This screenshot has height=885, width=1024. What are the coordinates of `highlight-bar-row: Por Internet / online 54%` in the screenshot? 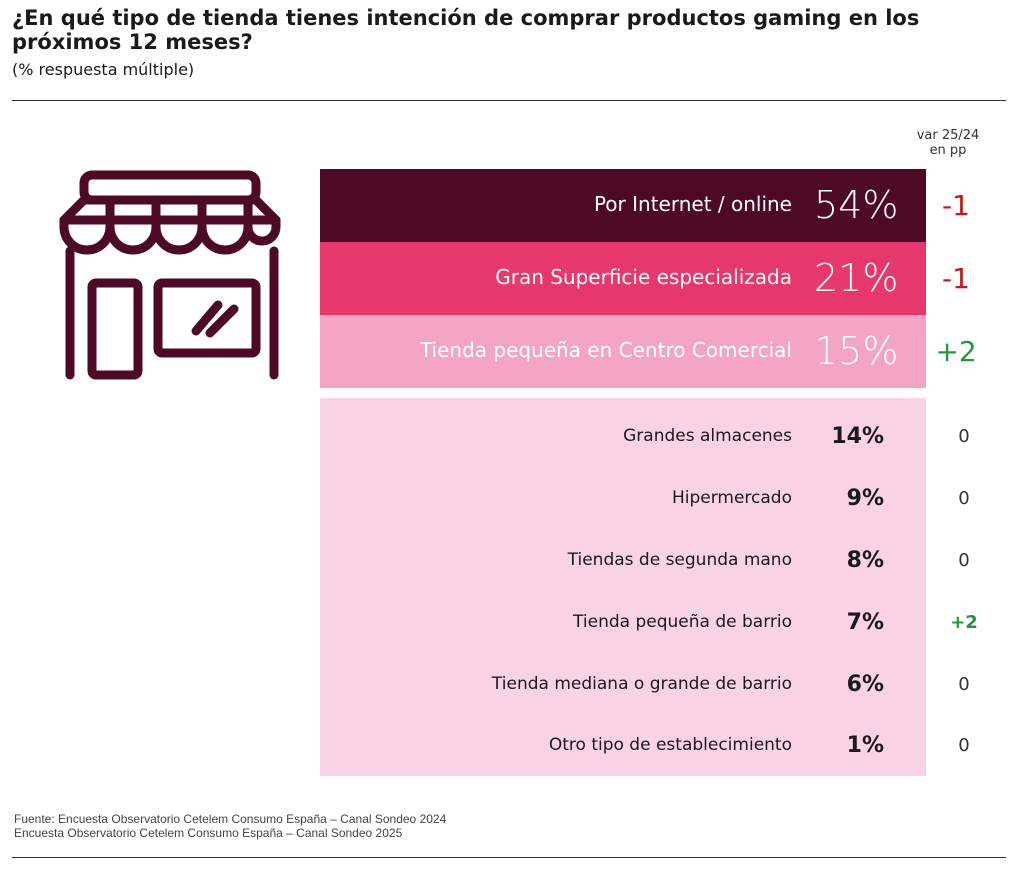 It's located at (623, 205).